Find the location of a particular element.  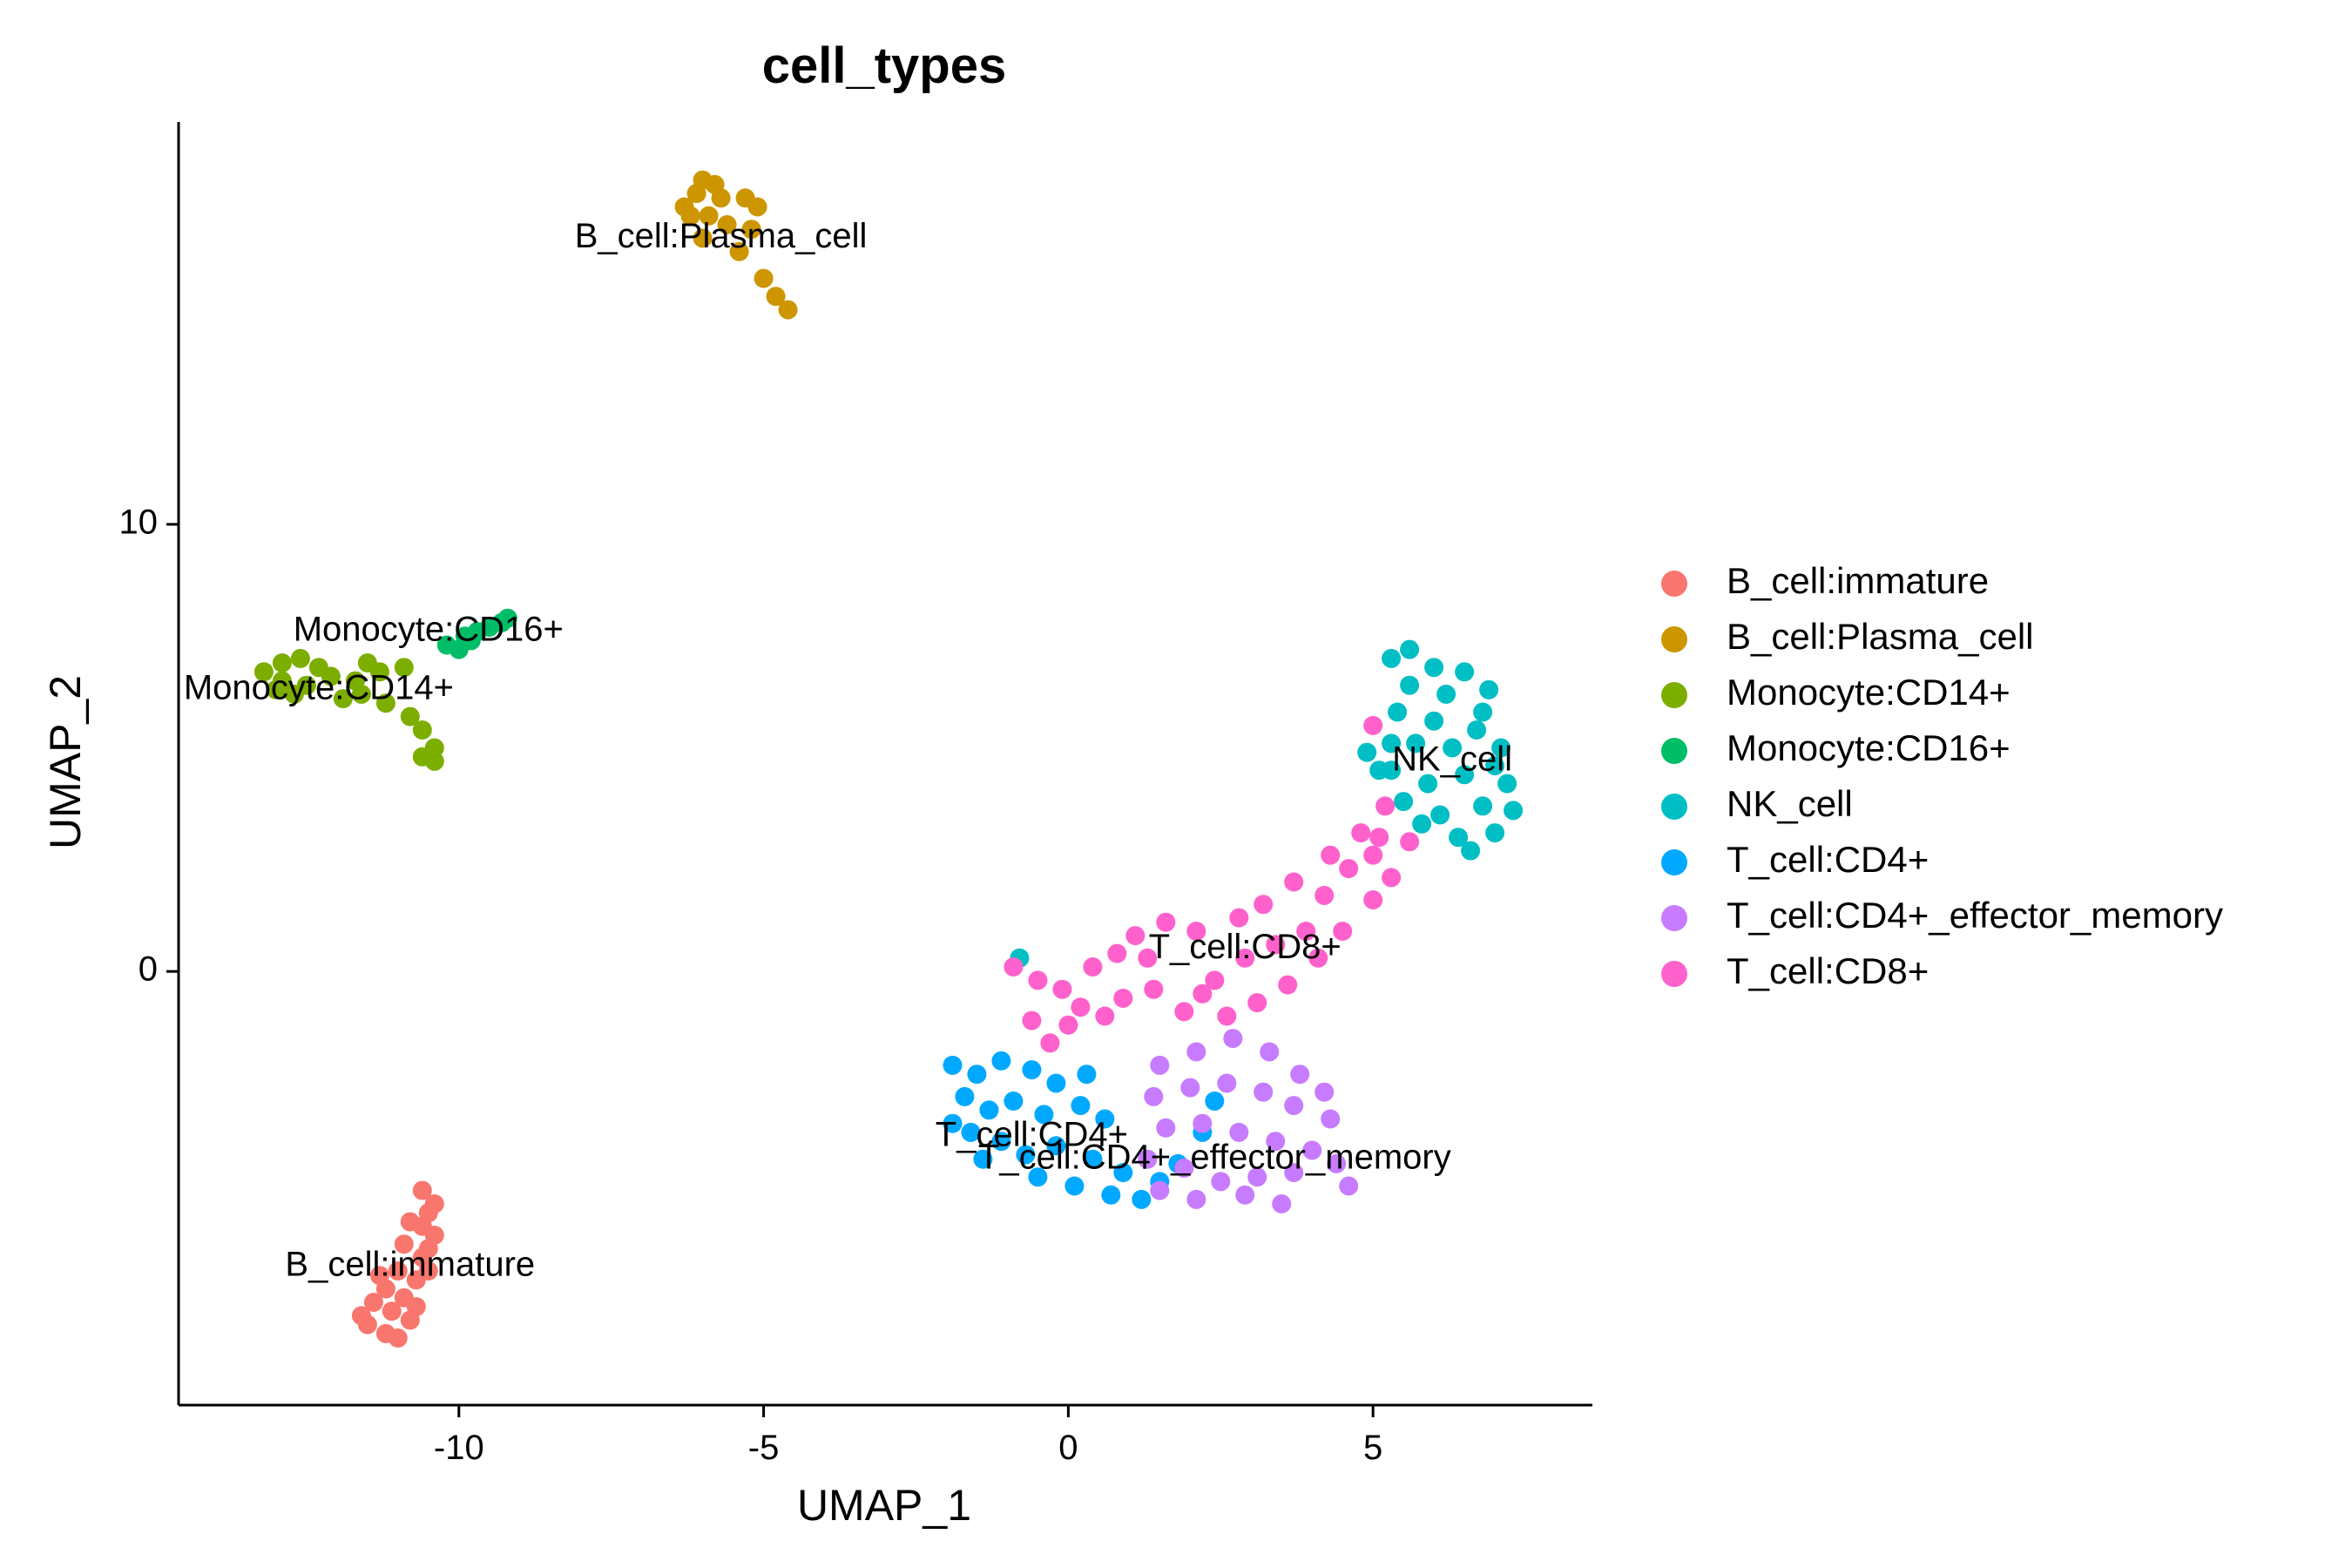

chart-title: cell_types is located at coordinates (884, 66).